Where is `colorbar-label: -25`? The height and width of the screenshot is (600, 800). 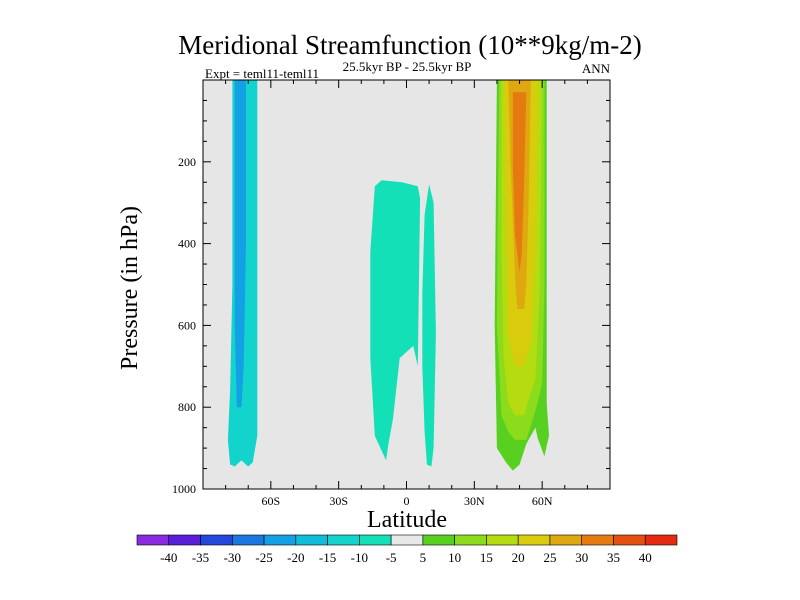 colorbar-label: -25 is located at coordinates (263, 557).